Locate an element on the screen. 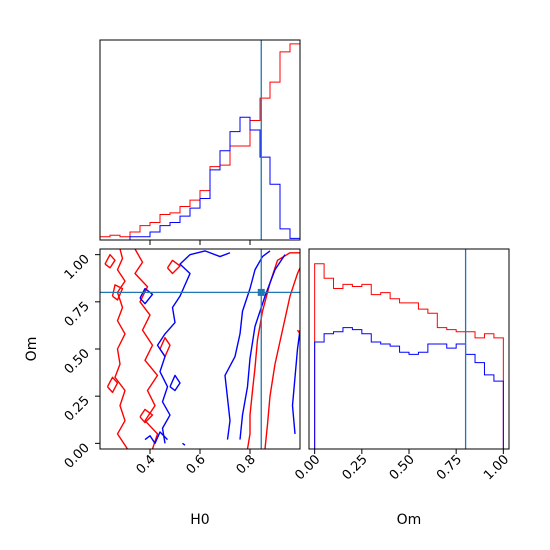 This screenshot has width=550, height=550. h0-histogram-series is located at coordinates (200, 142).